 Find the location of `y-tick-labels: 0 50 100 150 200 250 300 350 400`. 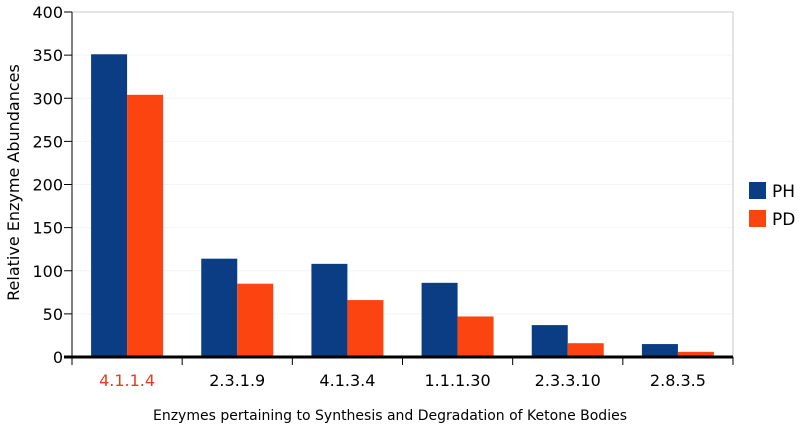

y-tick-labels: 0 50 100 150 200 250 300 350 400 is located at coordinates (47, 185).